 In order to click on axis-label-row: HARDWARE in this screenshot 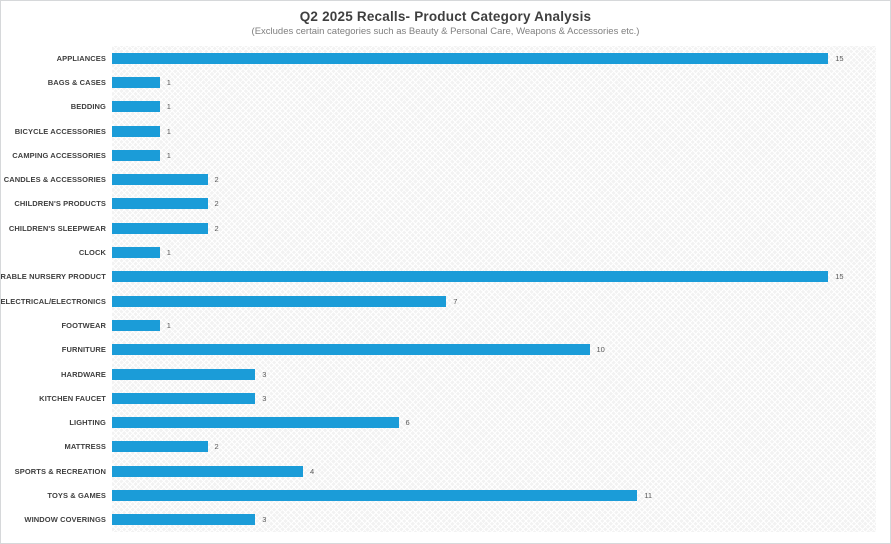, I will do `click(56, 374)`.